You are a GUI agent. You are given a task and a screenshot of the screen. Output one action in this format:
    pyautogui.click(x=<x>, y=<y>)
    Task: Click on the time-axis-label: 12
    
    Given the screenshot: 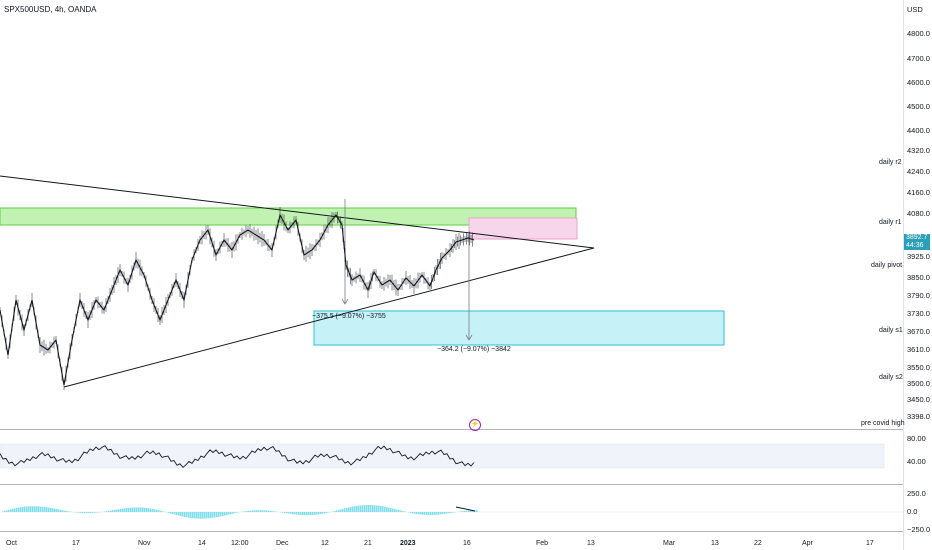 What is the action you would take?
    pyautogui.click(x=325, y=543)
    